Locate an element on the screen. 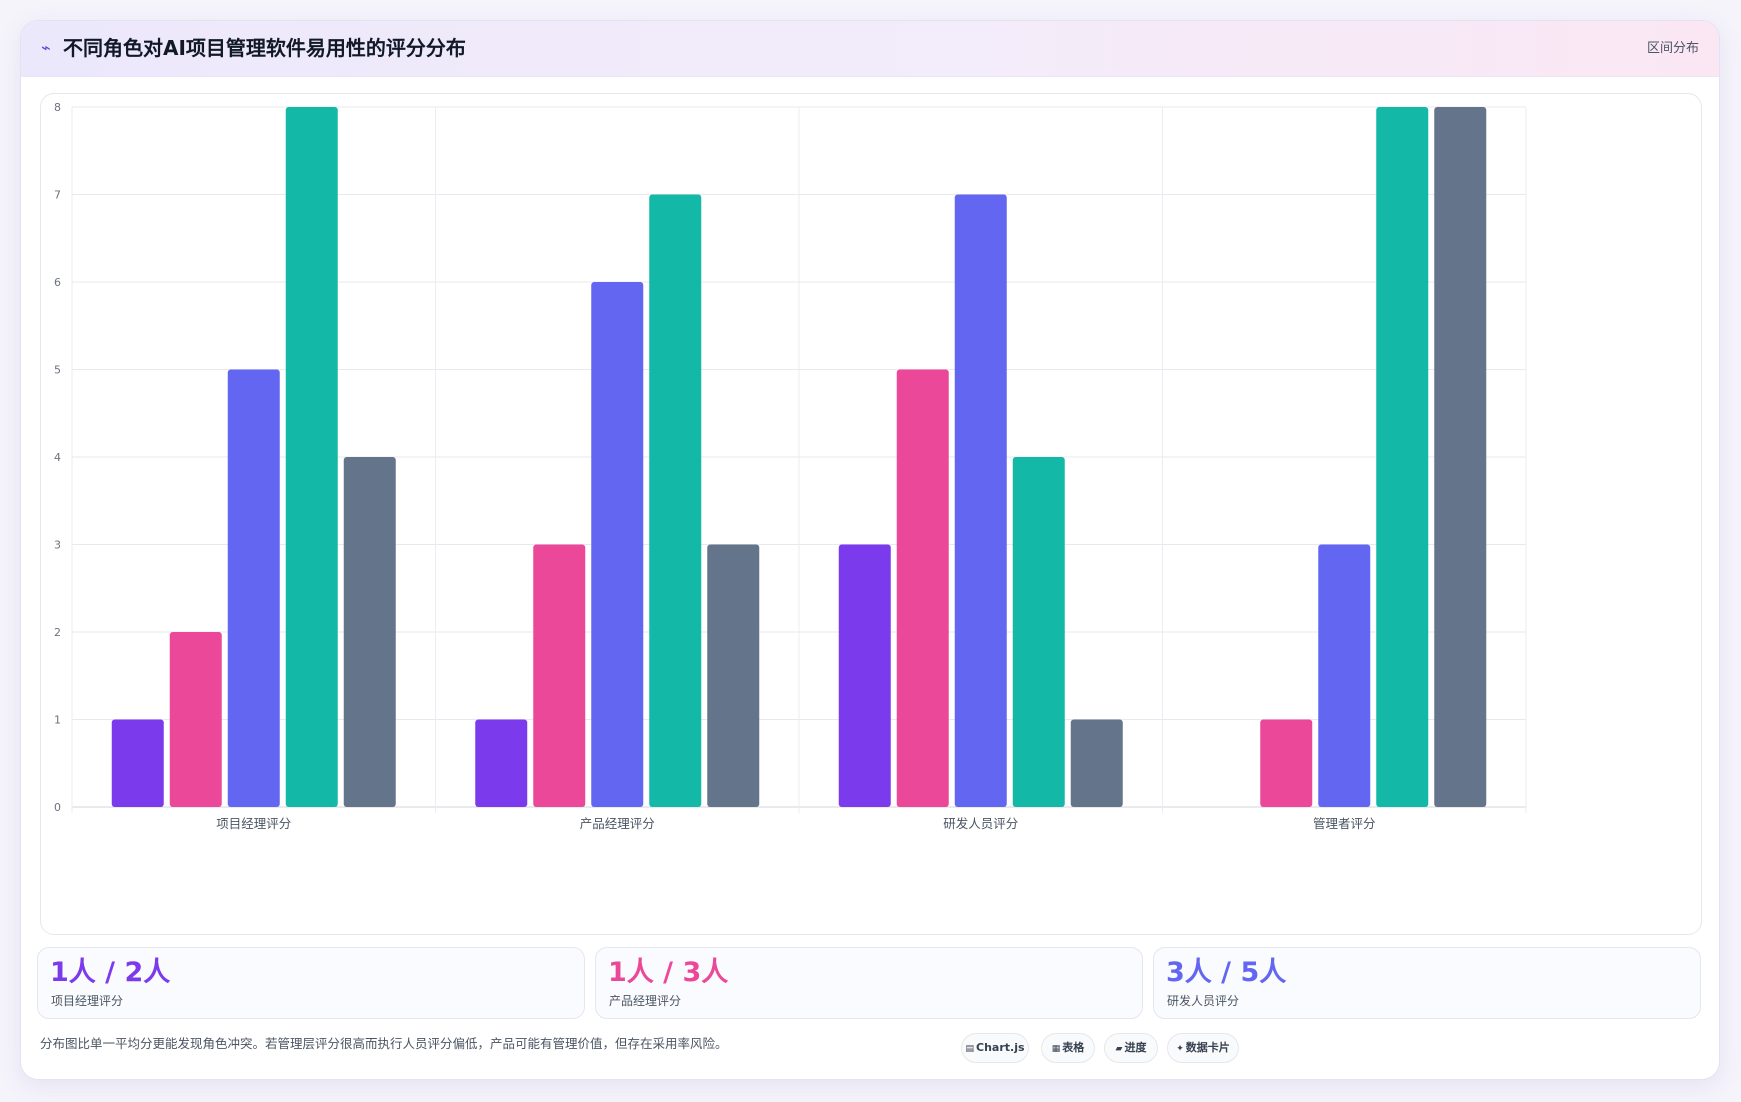 The image size is (1741, 1102). stat-value: 3人 / 5人 is located at coordinates (1226, 972).